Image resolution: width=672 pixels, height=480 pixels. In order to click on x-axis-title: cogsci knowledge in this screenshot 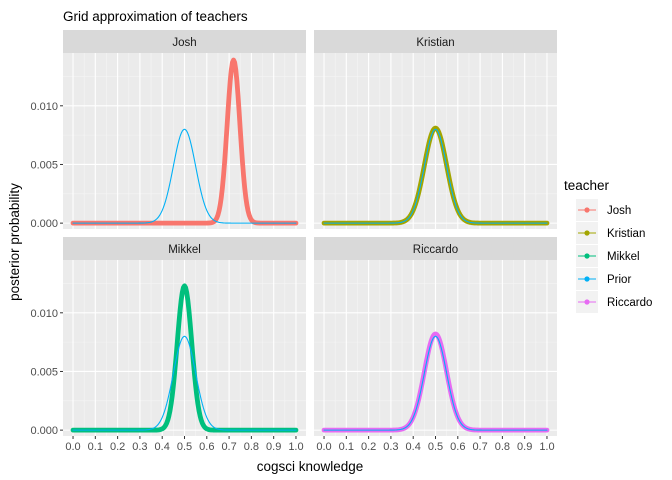, I will do `click(310, 466)`.